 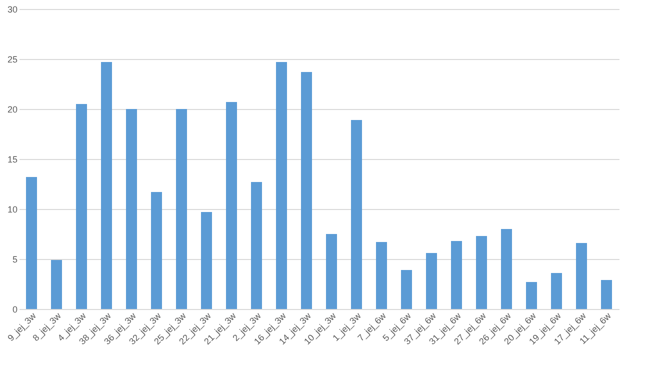 I want to click on y-tick-label: 30, so click(x=12, y=9).